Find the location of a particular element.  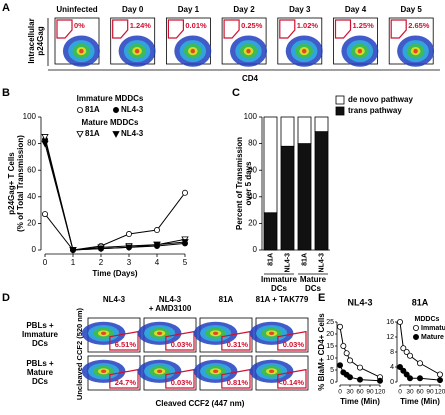

row-label: PBLs + is located at coordinates (40, 325).